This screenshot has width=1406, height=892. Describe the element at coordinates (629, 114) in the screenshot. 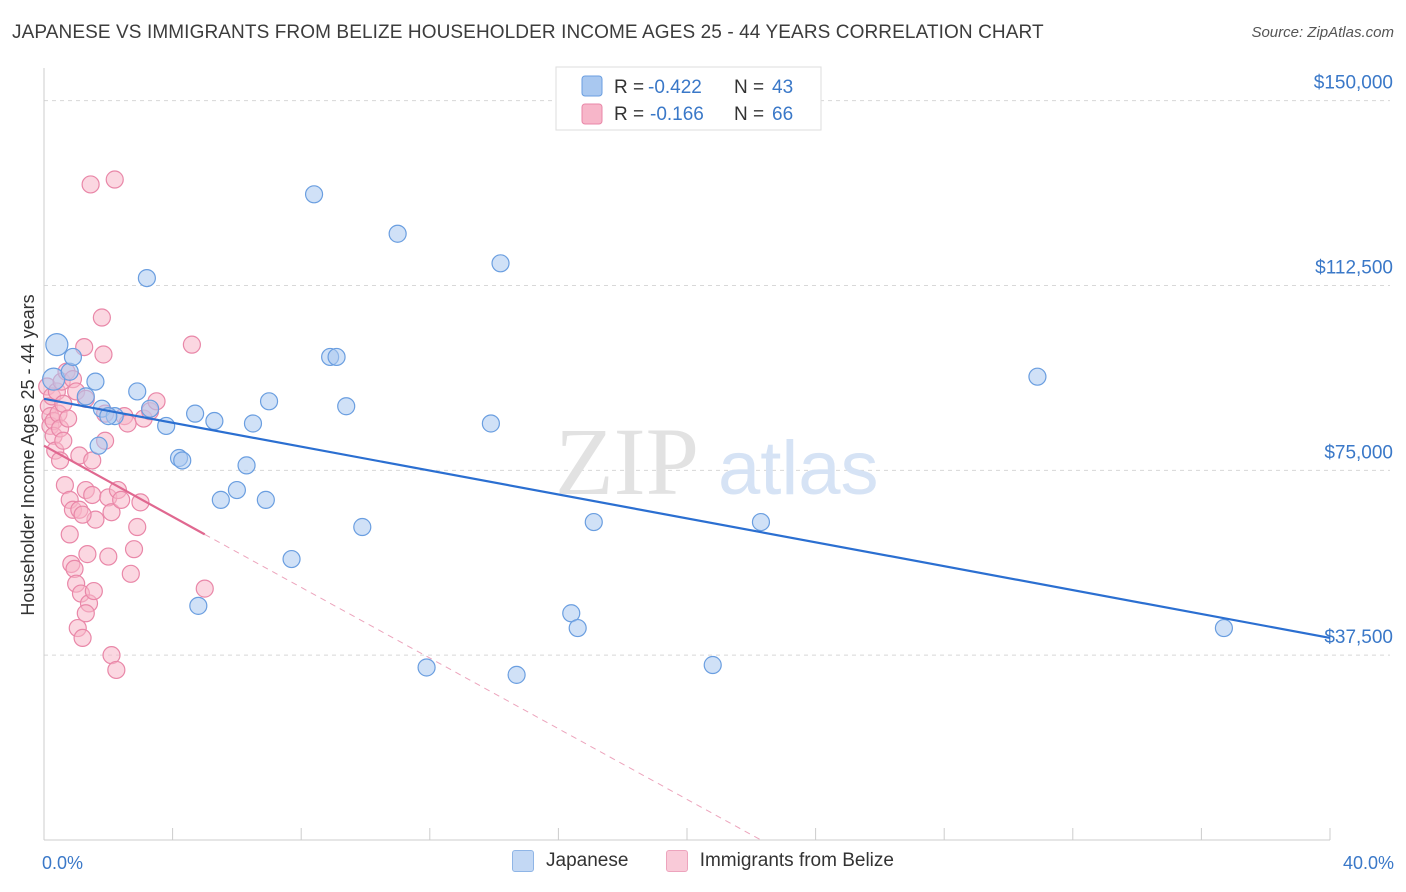

I see `legend-r-label-2: R =` at that location.